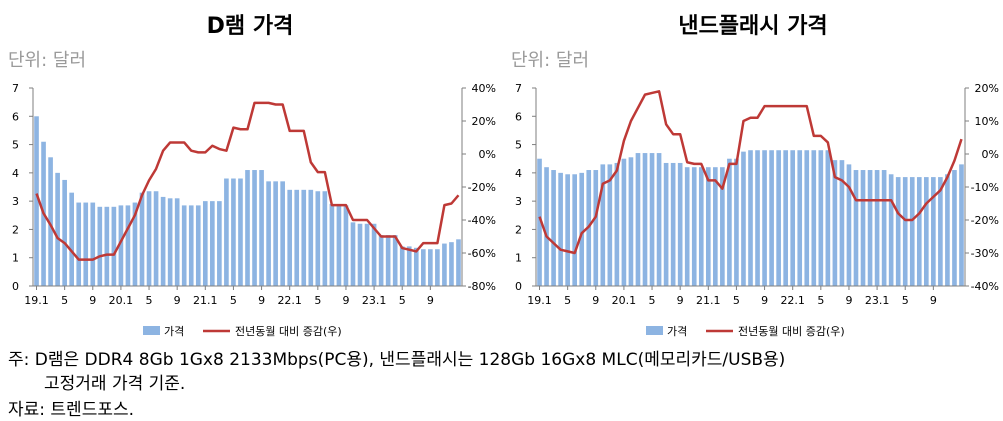 The image size is (1003, 421). What do you see at coordinates (987, 121) in the screenshot?
I see `right-tick-label: 10%` at bounding box center [987, 121].